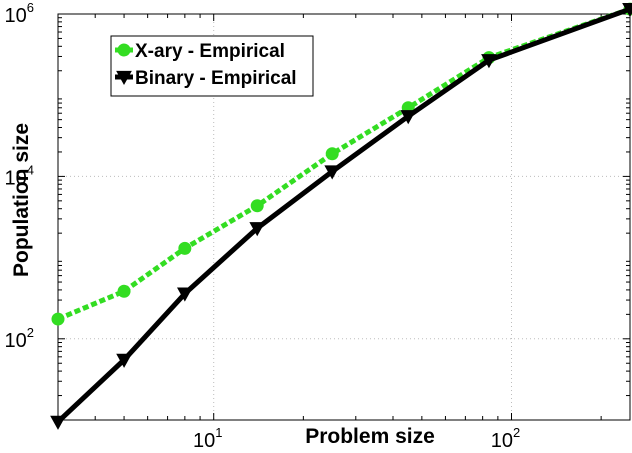  Describe the element at coordinates (218, 432) in the screenshot. I see `x-tick-exponent: 1` at that location.